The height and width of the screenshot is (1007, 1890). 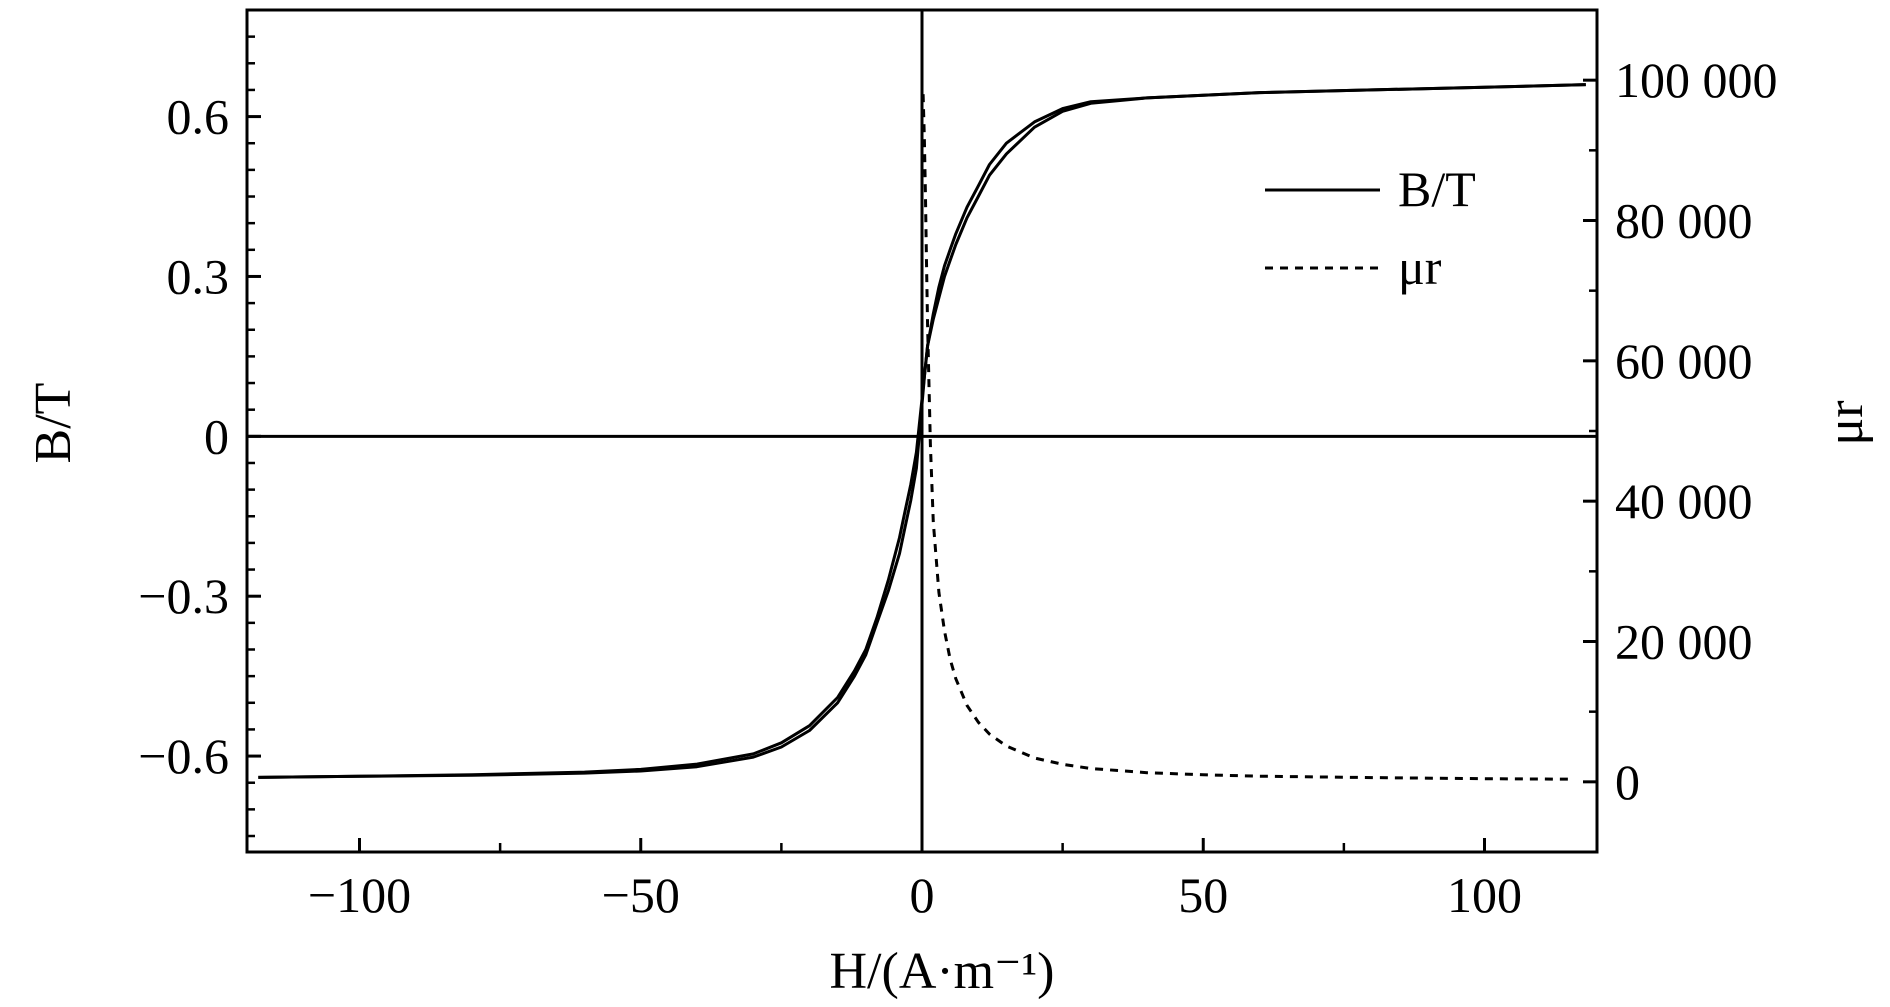 I want to click on y-tick-label: 0.3, so click(x=198, y=276).